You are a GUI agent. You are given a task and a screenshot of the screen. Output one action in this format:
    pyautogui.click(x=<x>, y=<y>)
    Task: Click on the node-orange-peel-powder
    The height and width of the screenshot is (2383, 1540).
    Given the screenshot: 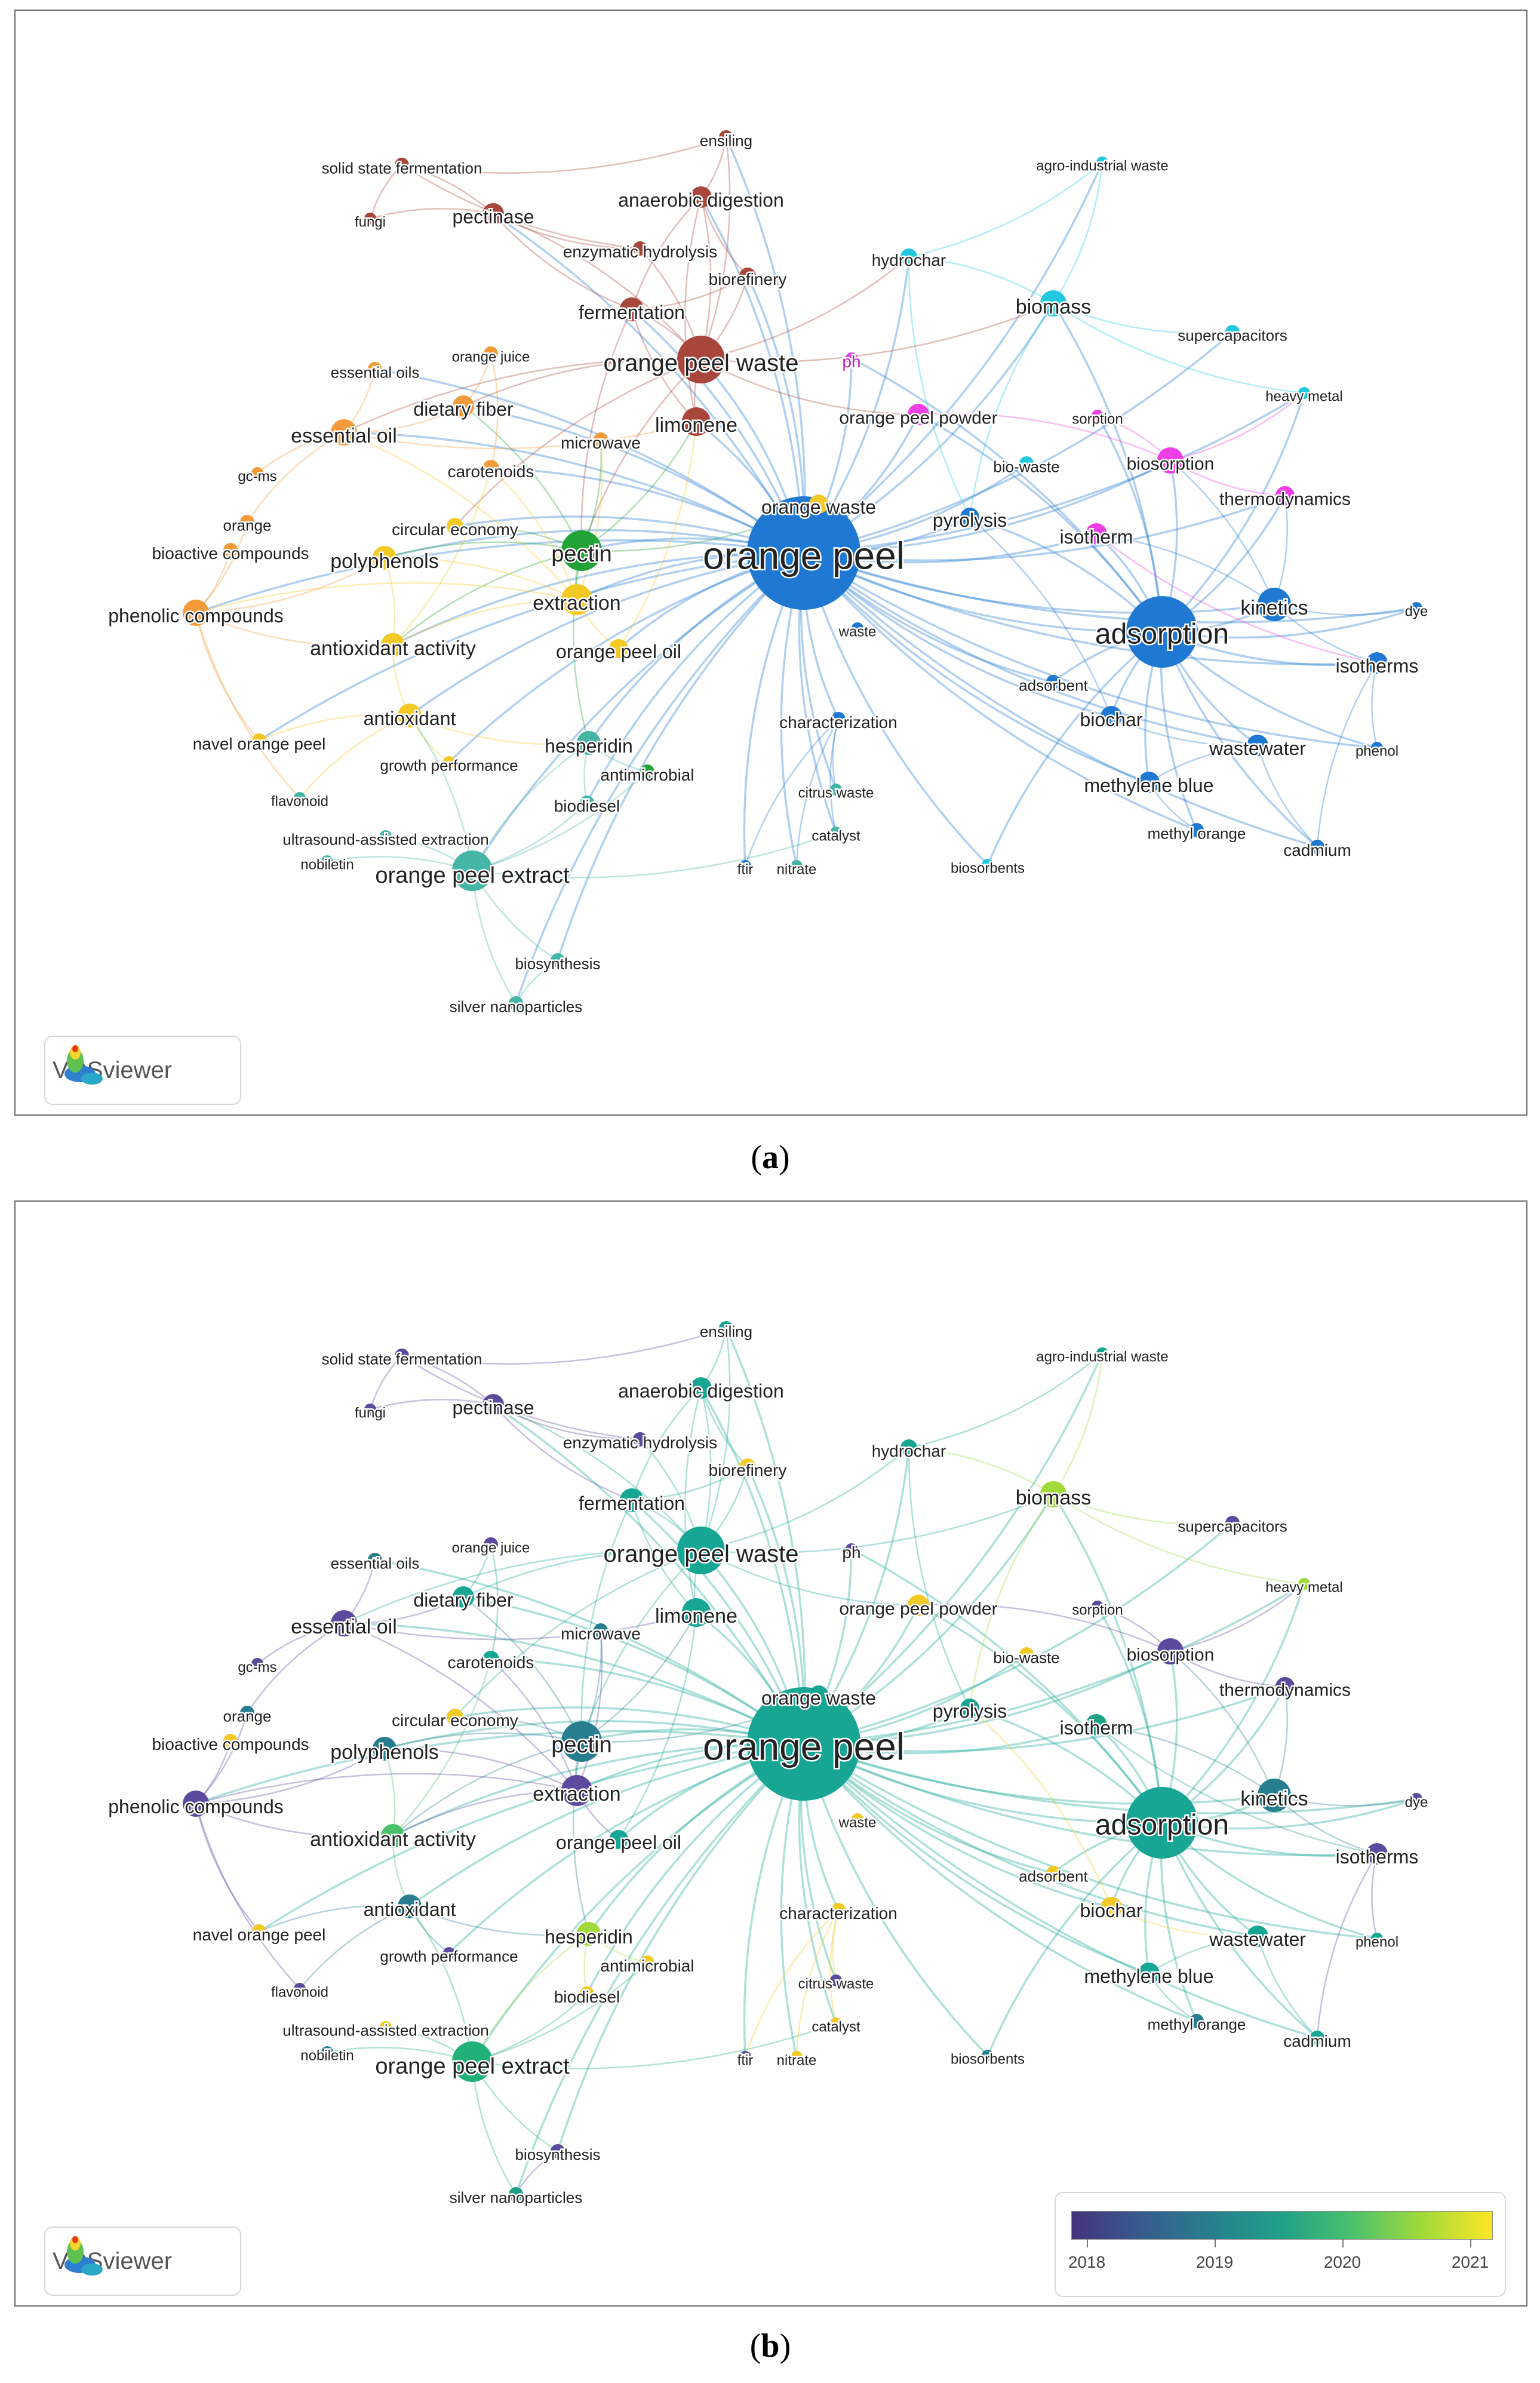 What is the action you would take?
    pyautogui.click(x=918, y=414)
    